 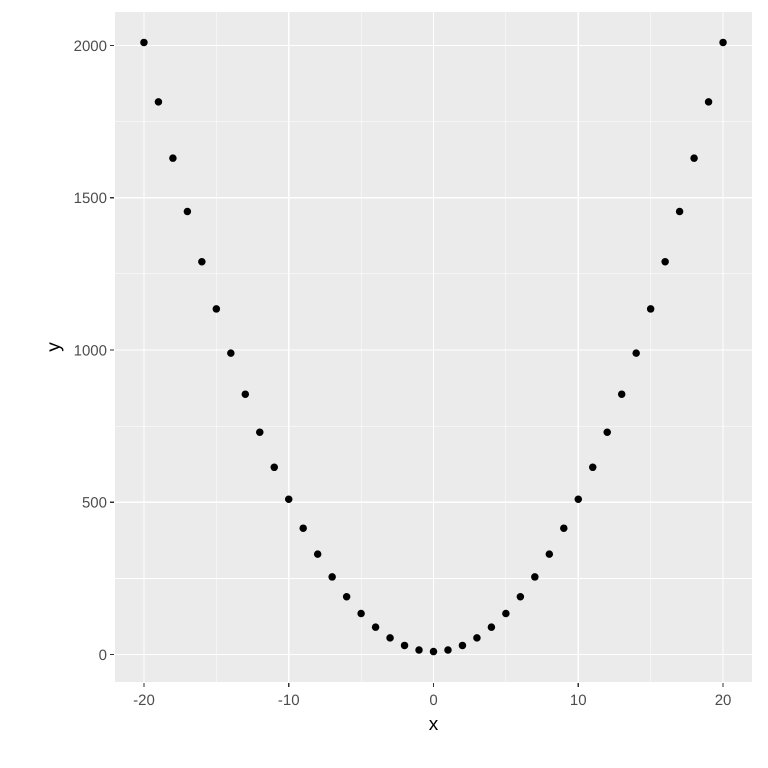 I want to click on y-tick-label: 1000, so click(x=90, y=351).